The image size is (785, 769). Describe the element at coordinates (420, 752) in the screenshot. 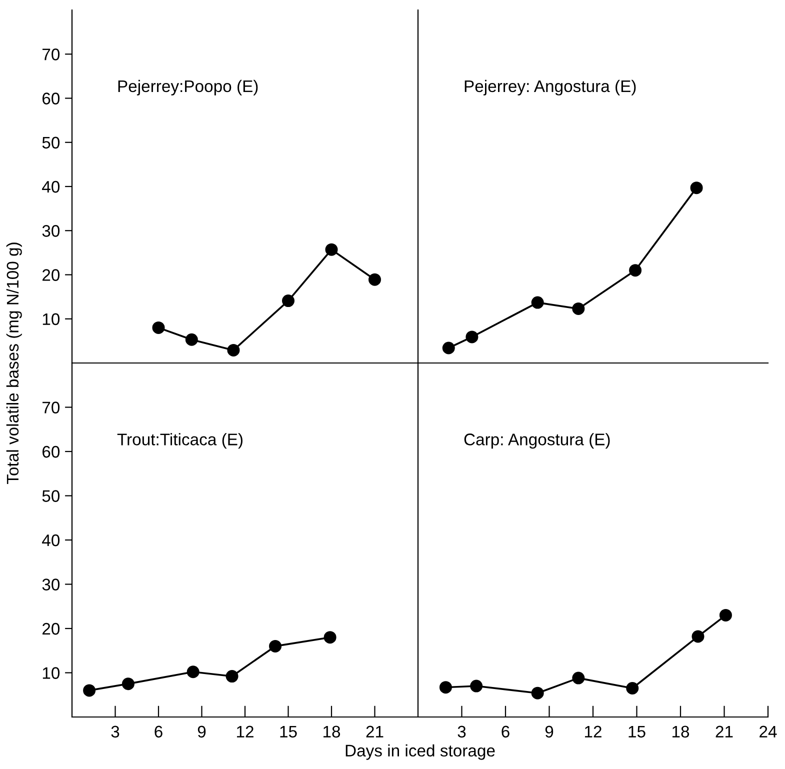

I see `x-axis-title: Days in iced storage` at that location.